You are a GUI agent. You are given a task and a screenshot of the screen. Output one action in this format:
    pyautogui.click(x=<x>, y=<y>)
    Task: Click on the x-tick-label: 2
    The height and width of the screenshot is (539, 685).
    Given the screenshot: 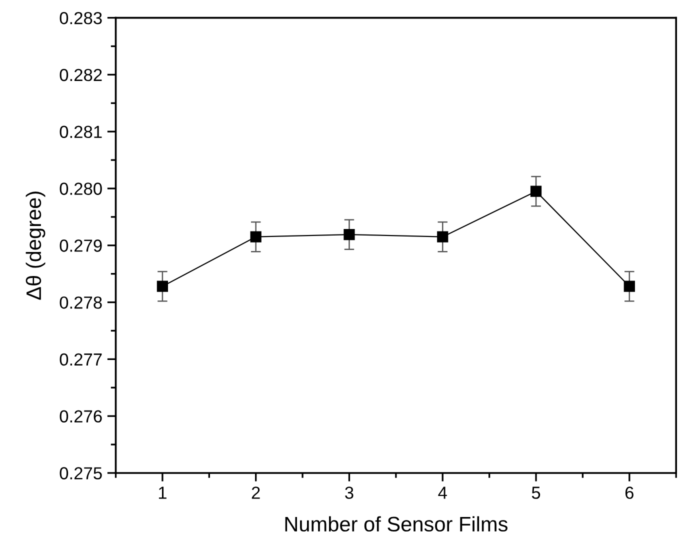 What is the action you would take?
    pyautogui.click(x=256, y=492)
    